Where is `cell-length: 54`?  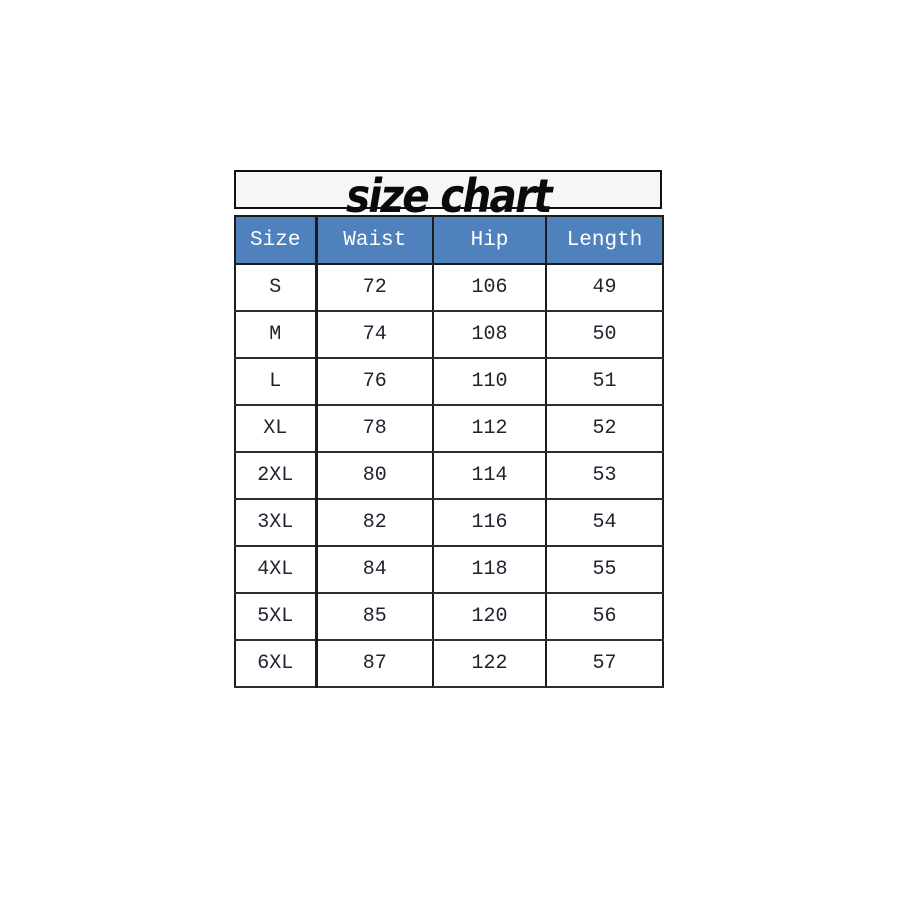
cell-length: 54 is located at coordinates (604, 522).